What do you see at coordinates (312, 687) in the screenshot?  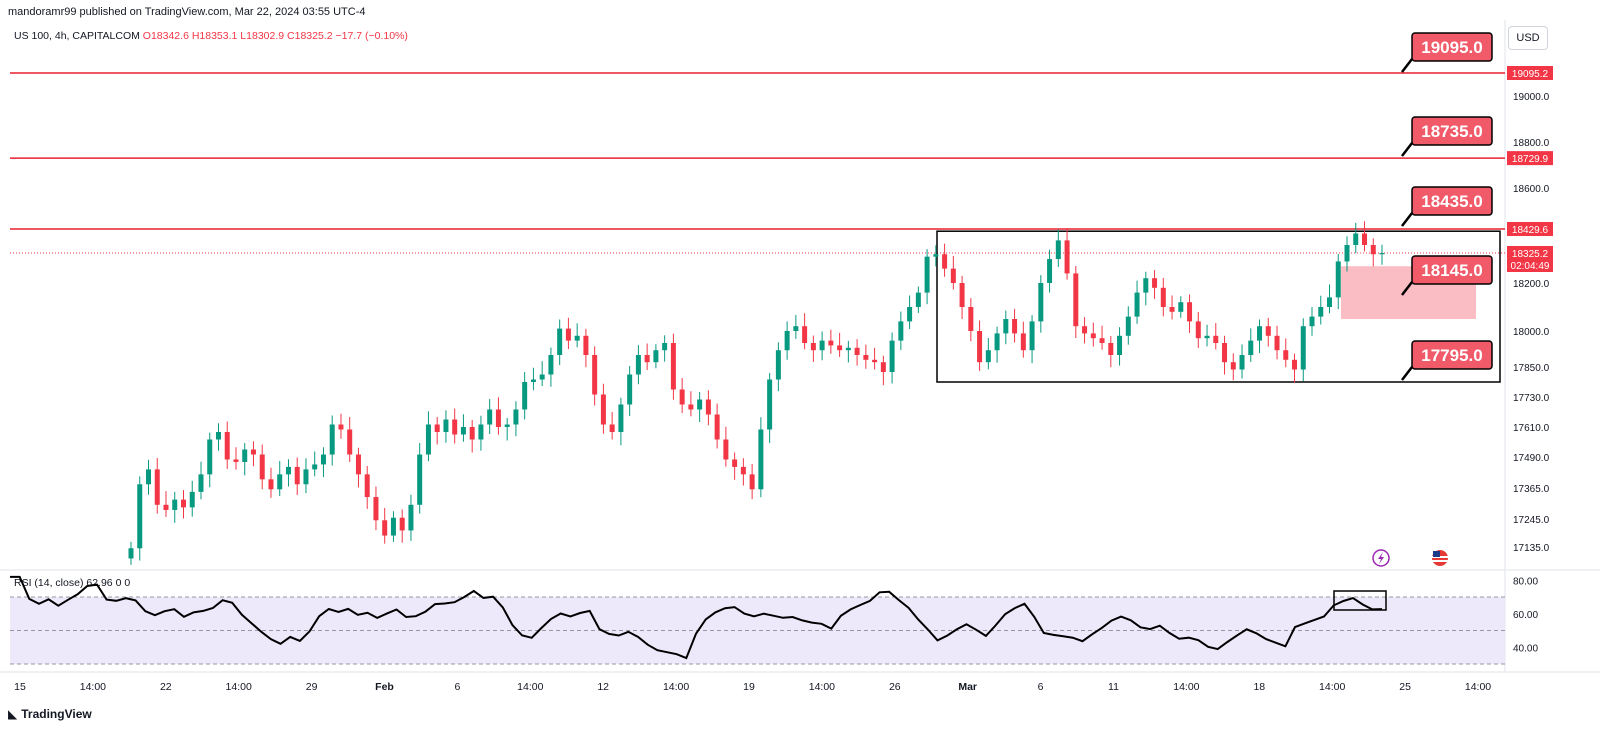 I see `time-tick-label: 29` at bounding box center [312, 687].